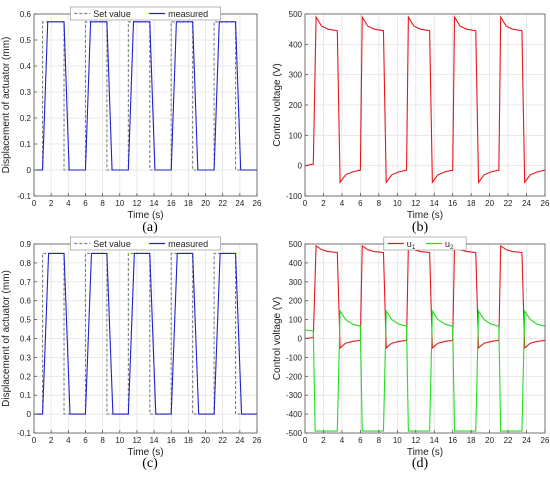 Image resolution: width=550 pixels, height=478 pixels. I want to click on y-tick-label: 0.2, so click(26, 118).